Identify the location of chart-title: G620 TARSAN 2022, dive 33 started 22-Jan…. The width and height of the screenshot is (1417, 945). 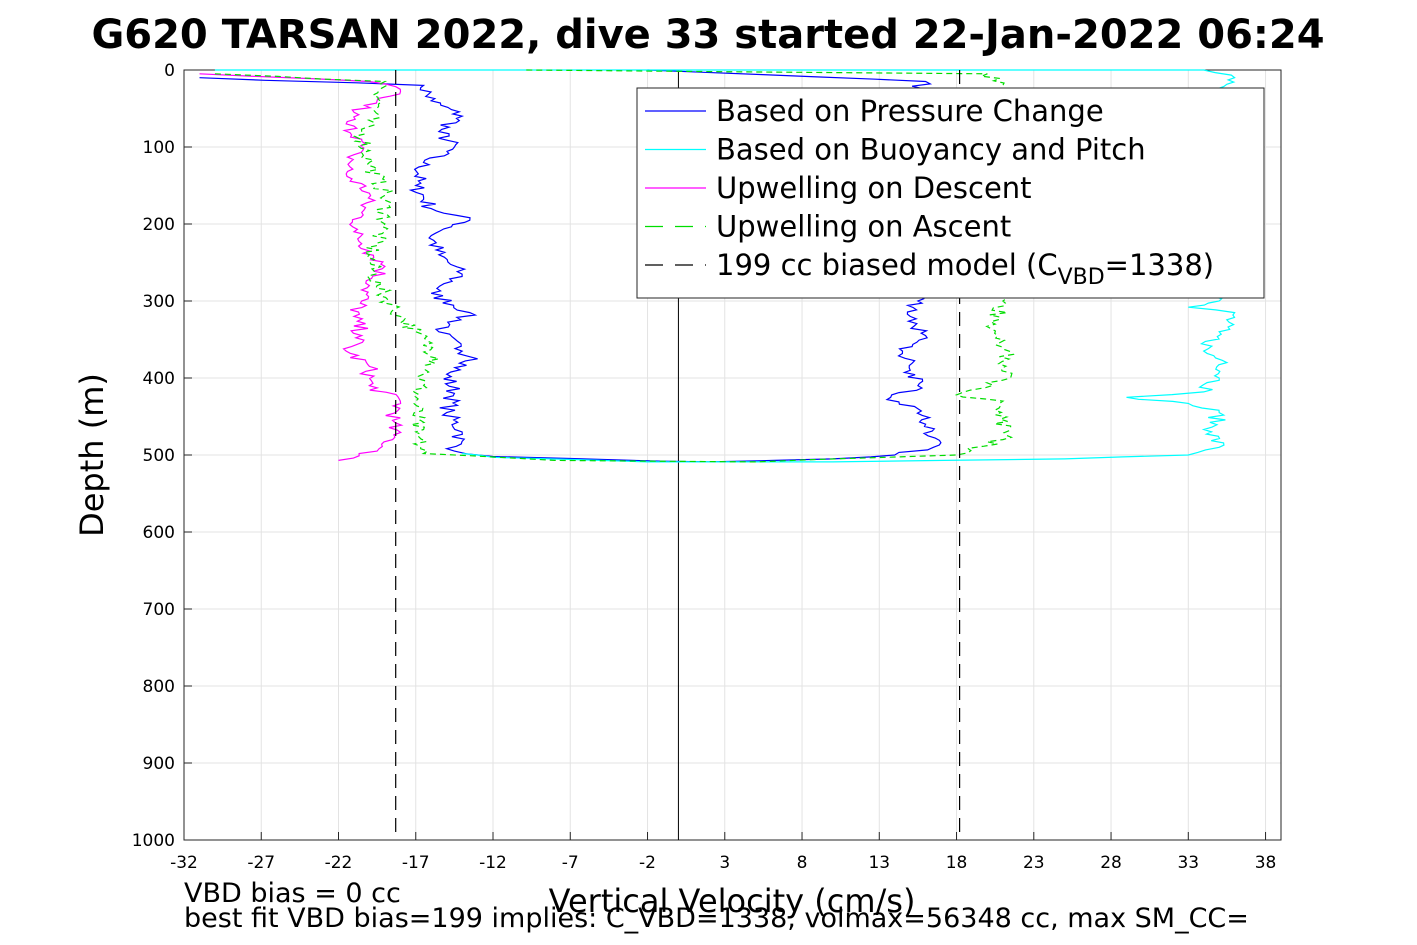
(707, 35).